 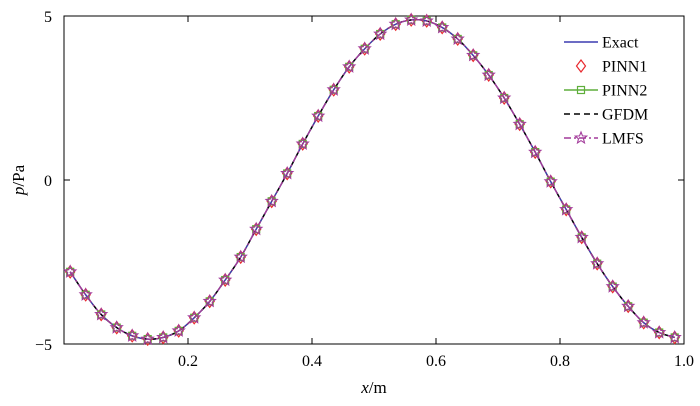 What do you see at coordinates (624, 67) in the screenshot?
I see `legend-label: PINN1` at bounding box center [624, 67].